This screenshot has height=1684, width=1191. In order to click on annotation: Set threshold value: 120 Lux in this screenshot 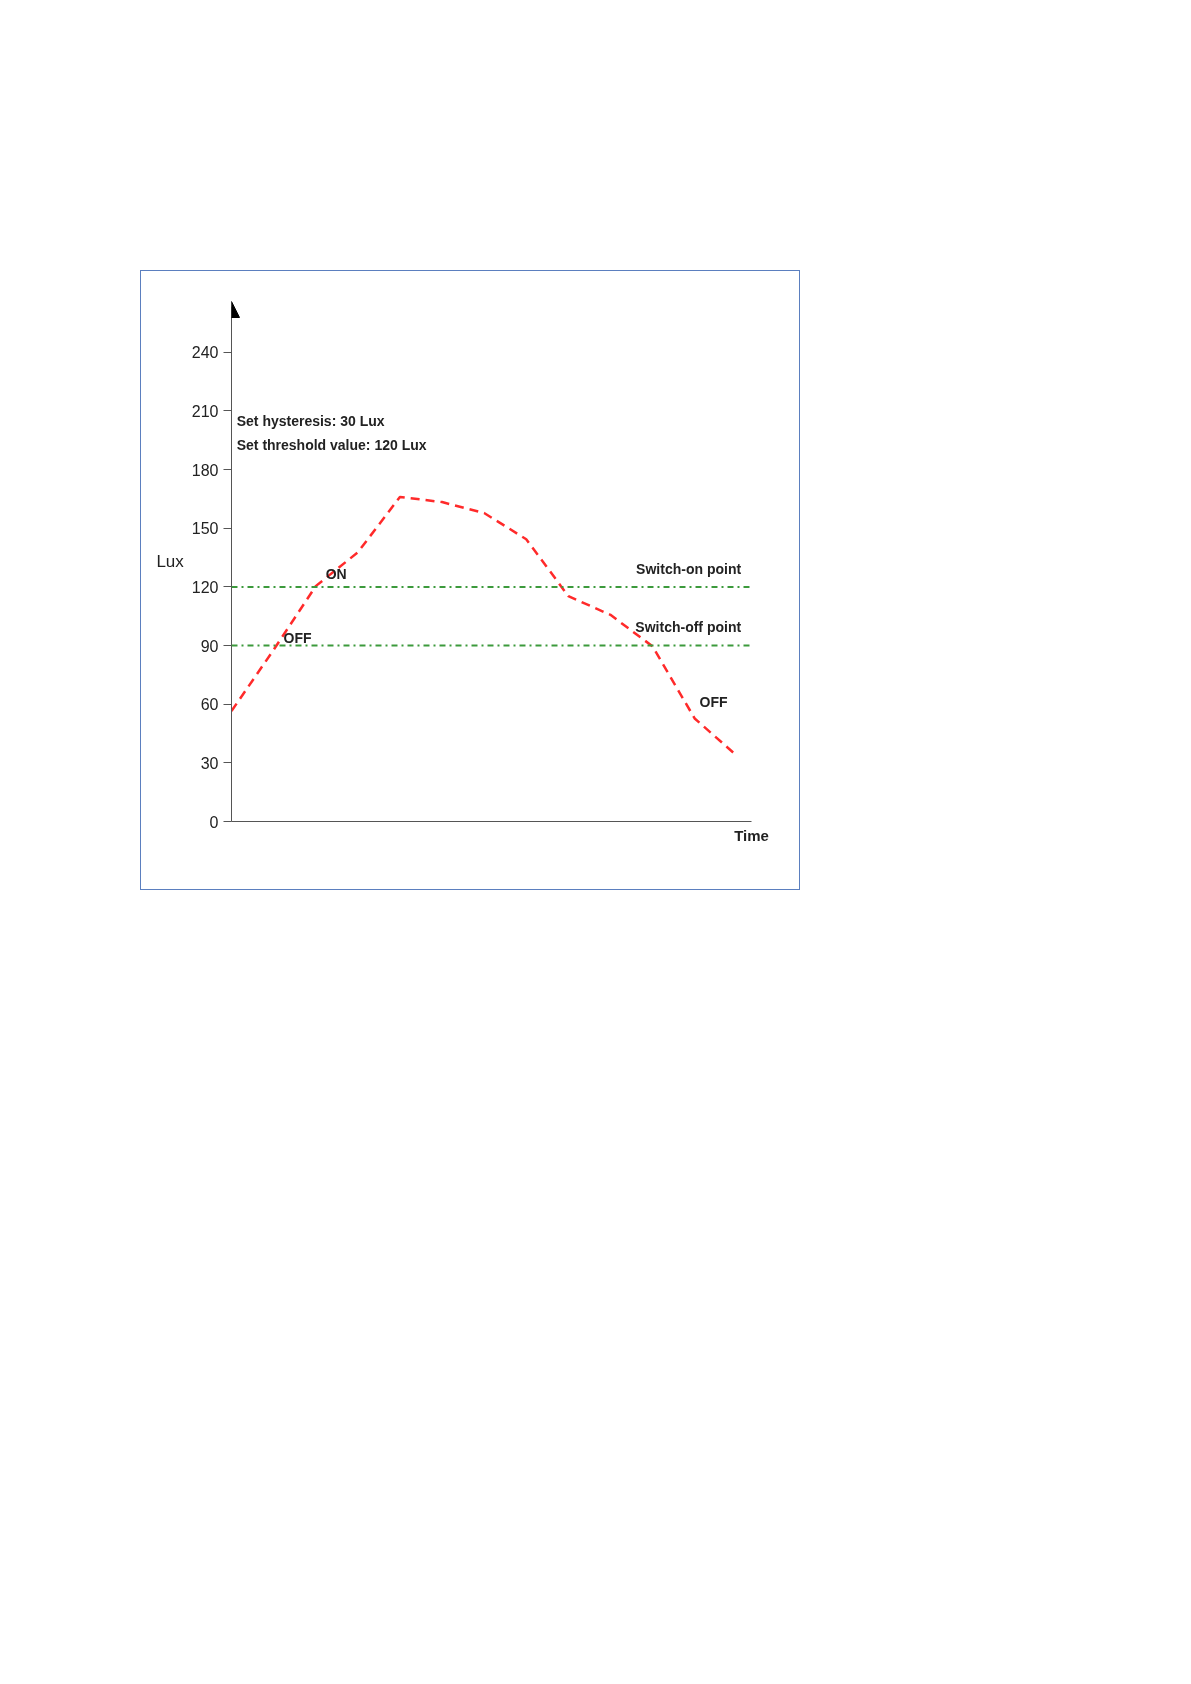, I will do `click(331, 444)`.